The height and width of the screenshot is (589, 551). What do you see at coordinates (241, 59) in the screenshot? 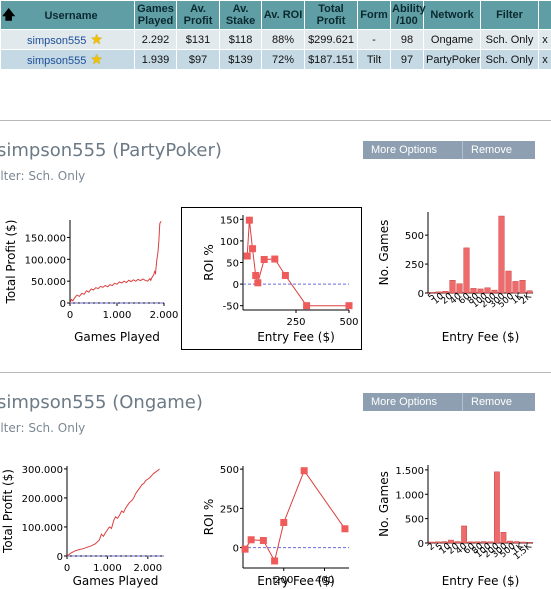
I see `avg-stake-cell: $139` at bounding box center [241, 59].